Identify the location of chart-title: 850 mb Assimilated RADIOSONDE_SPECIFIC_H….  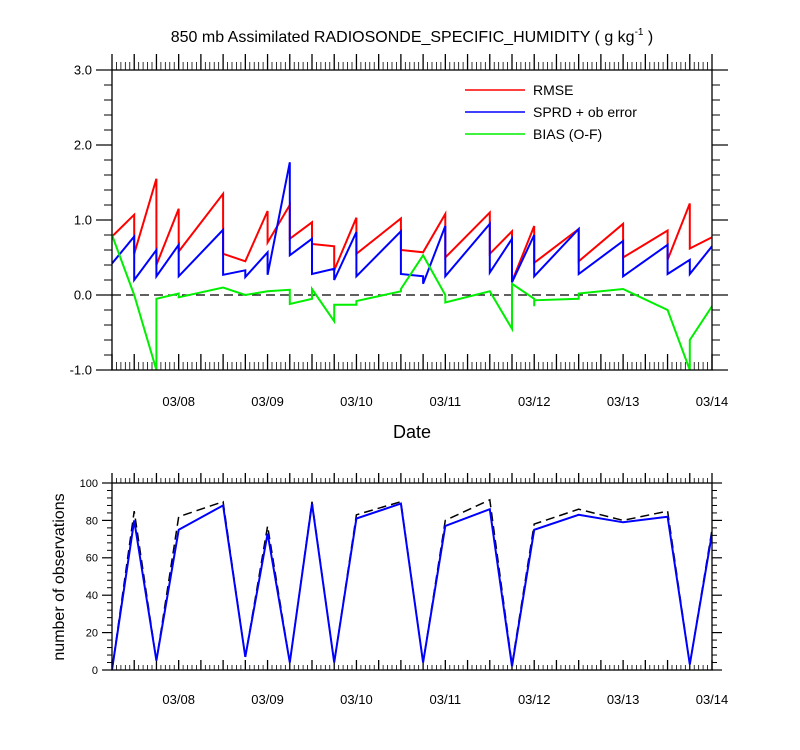
(412, 36).